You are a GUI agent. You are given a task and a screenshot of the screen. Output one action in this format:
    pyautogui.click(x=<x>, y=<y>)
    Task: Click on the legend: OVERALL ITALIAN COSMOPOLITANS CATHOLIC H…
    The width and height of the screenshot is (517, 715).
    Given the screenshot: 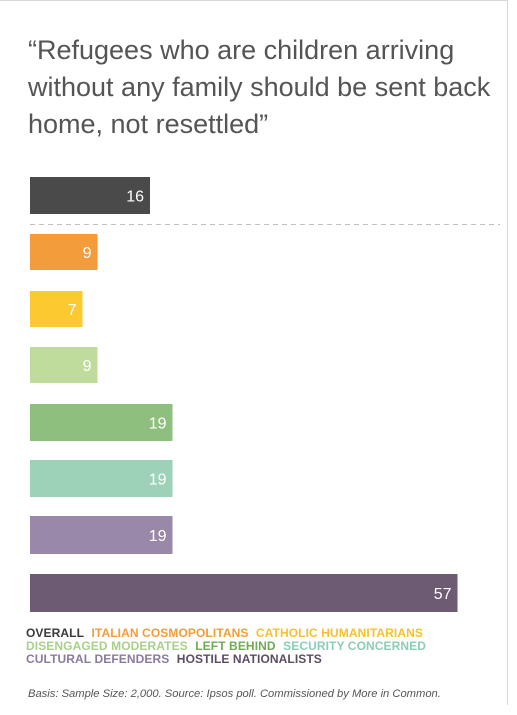 What is the action you would take?
    pyautogui.click(x=261, y=646)
    